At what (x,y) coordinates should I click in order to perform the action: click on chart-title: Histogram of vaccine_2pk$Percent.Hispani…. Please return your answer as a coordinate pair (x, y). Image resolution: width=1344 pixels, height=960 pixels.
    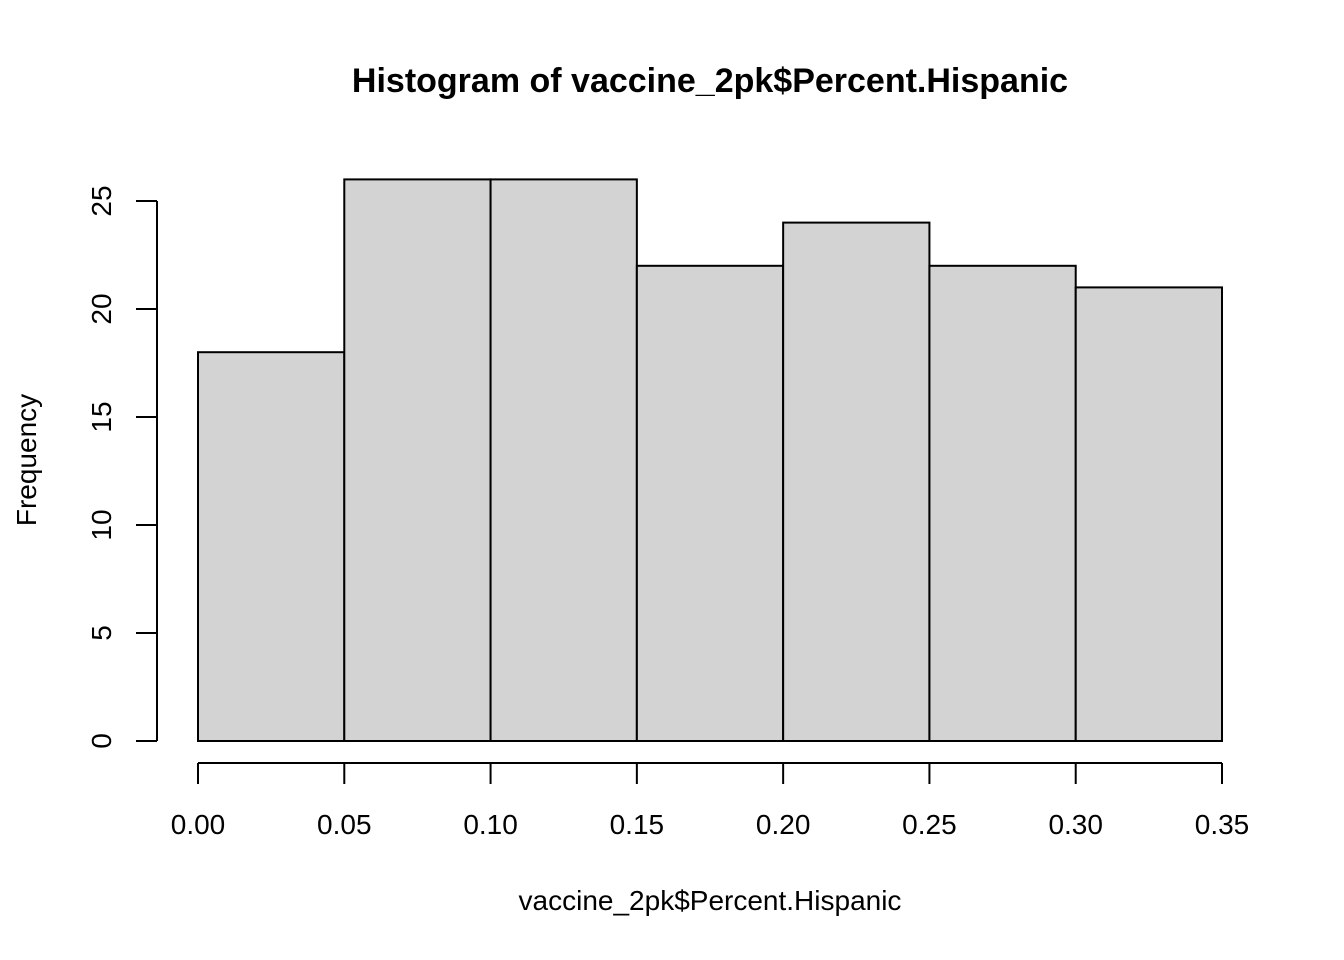
    Looking at the image, I should click on (710, 81).